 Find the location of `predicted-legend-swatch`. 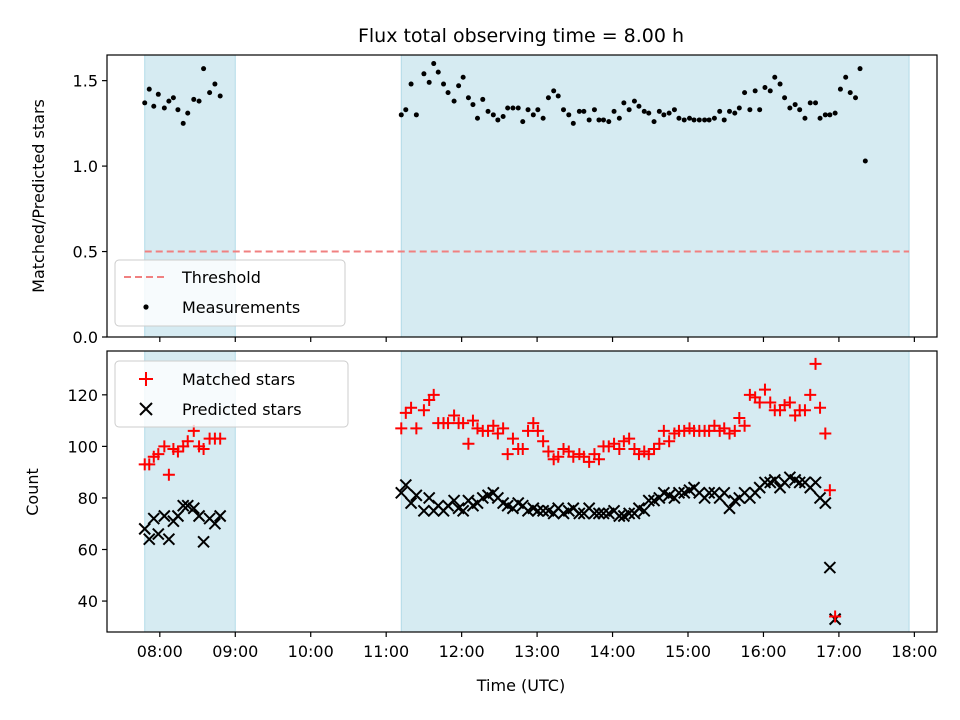

predicted-legend-swatch is located at coordinates (146, 409).